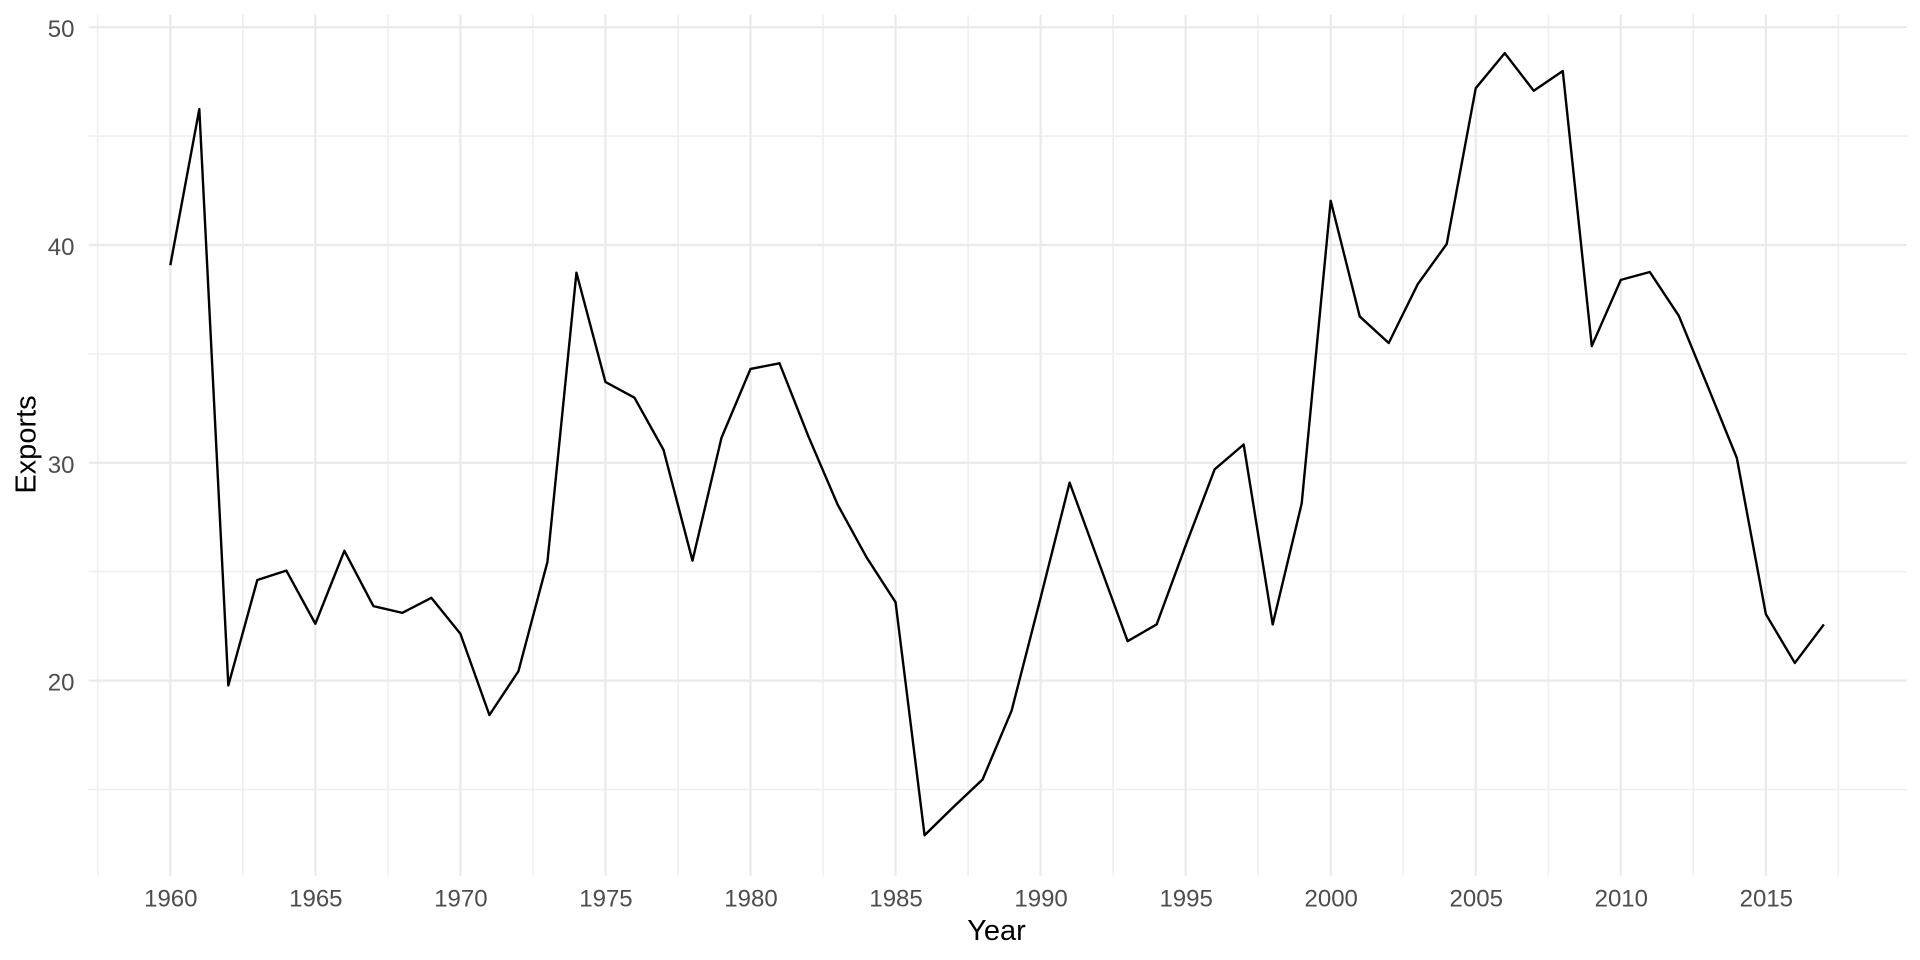  Describe the element at coordinates (750, 899) in the screenshot. I see `svg-text: 1980` at that location.